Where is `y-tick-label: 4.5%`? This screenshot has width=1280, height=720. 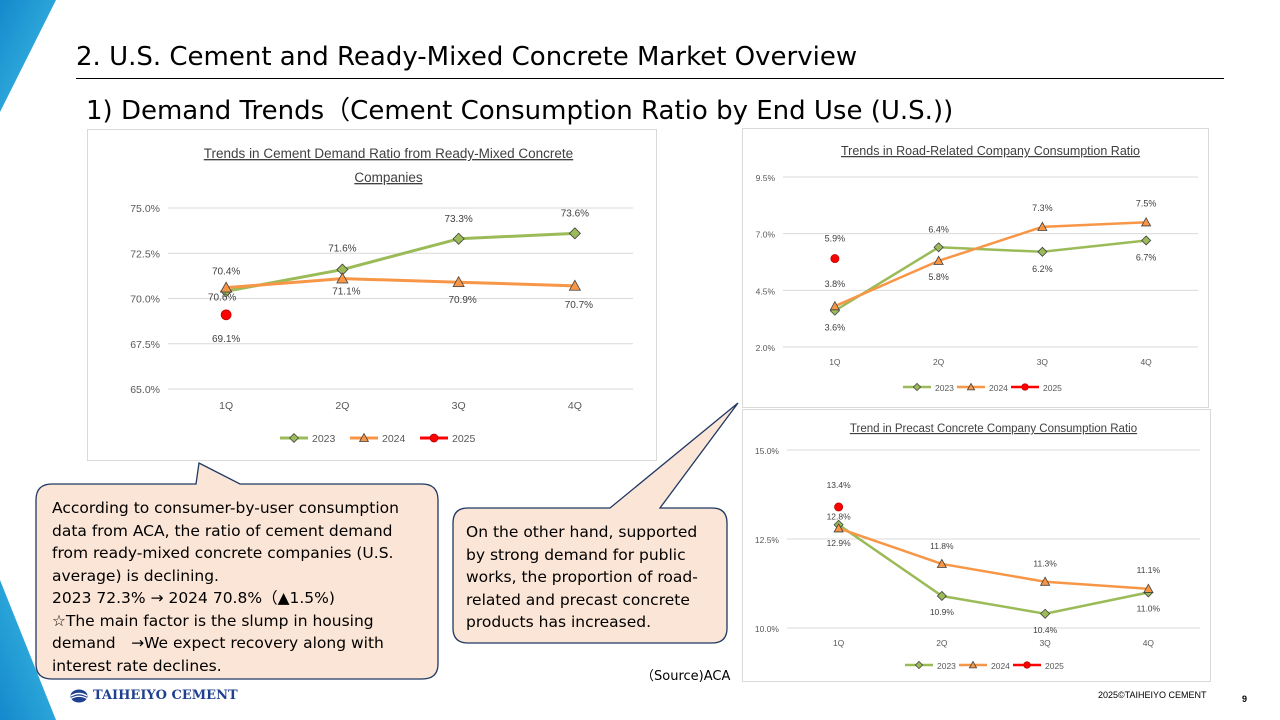
y-tick-label: 4.5% is located at coordinates (766, 291).